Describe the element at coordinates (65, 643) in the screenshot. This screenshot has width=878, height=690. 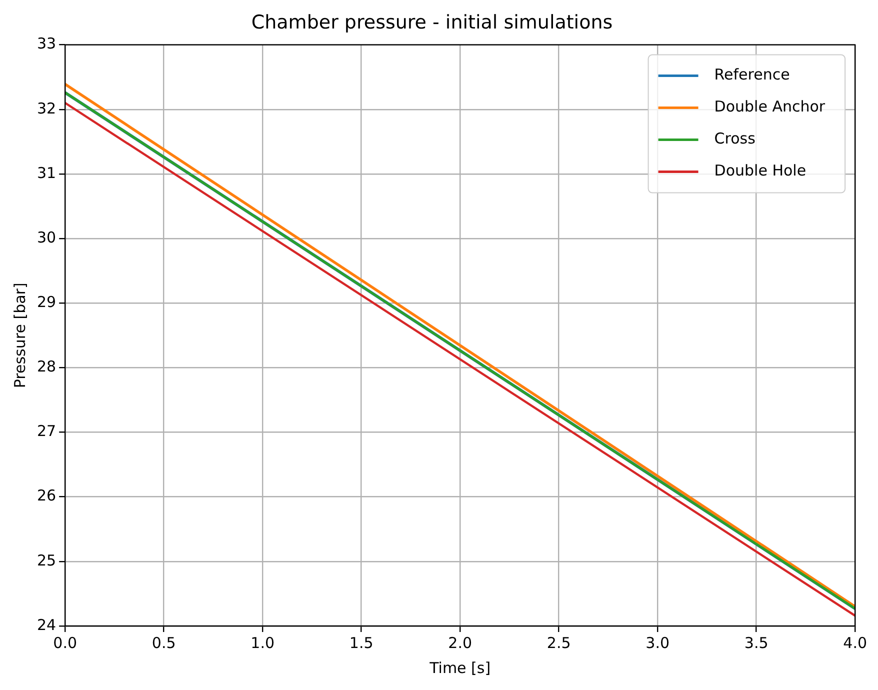
I see `x-tick-label: 0.0` at that location.